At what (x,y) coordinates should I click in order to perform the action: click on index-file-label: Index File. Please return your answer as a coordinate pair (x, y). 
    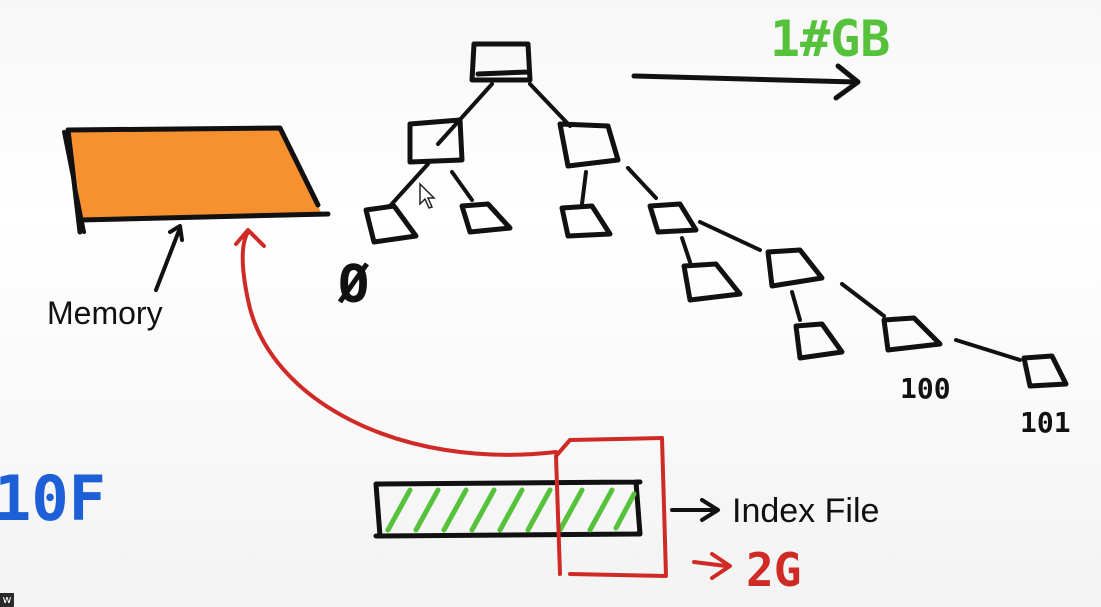
    Looking at the image, I should click on (805, 511).